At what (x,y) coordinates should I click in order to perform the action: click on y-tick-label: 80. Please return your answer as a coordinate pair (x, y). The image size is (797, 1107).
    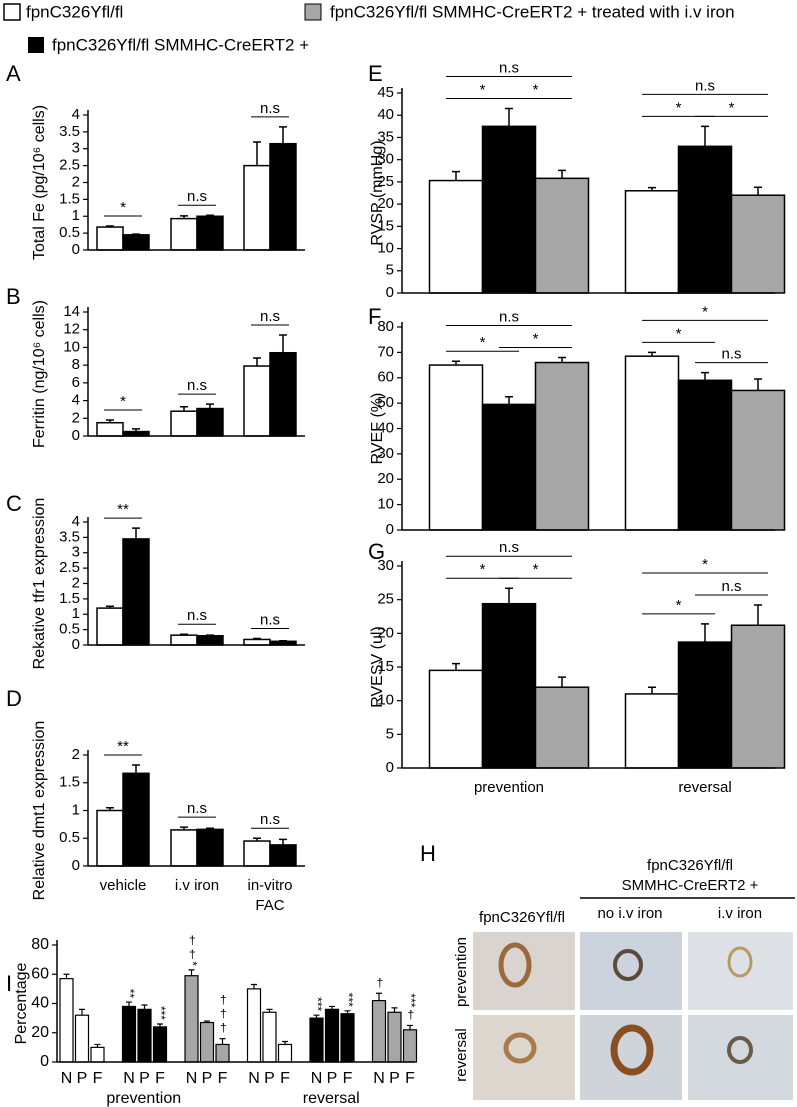
    Looking at the image, I should click on (40, 944).